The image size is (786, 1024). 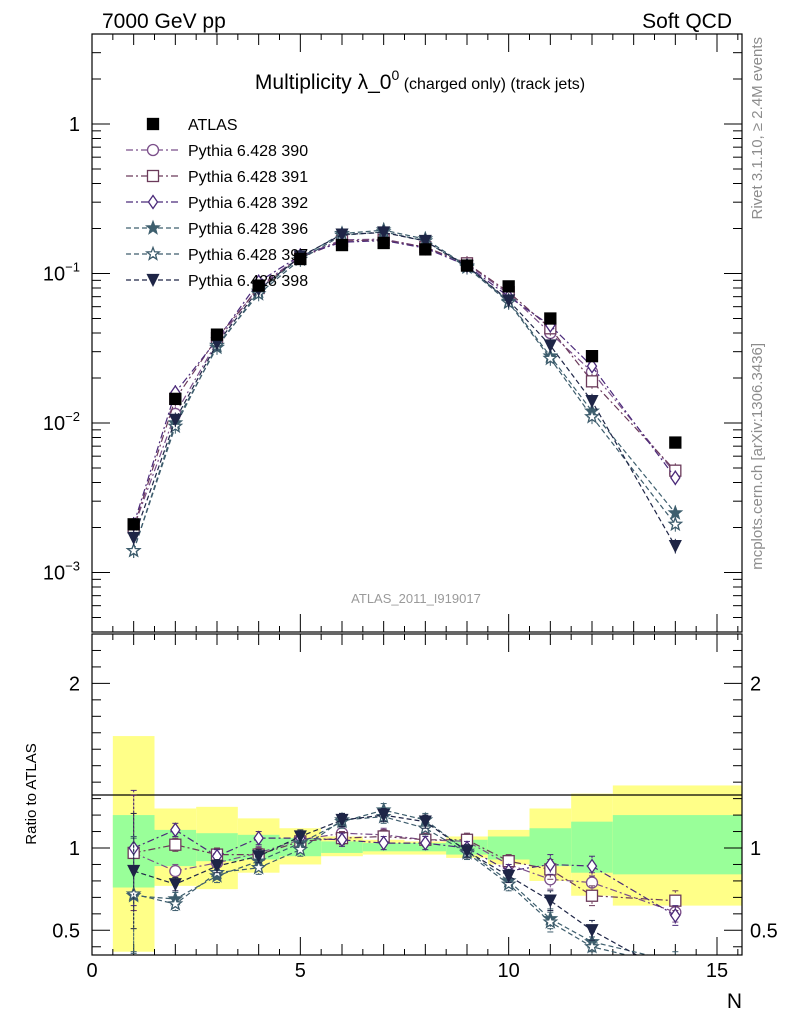 What do you see at coordinates (509, 971) in the screenshot?
I see `x-tick-label: 10` at bounding box center [509, 971].